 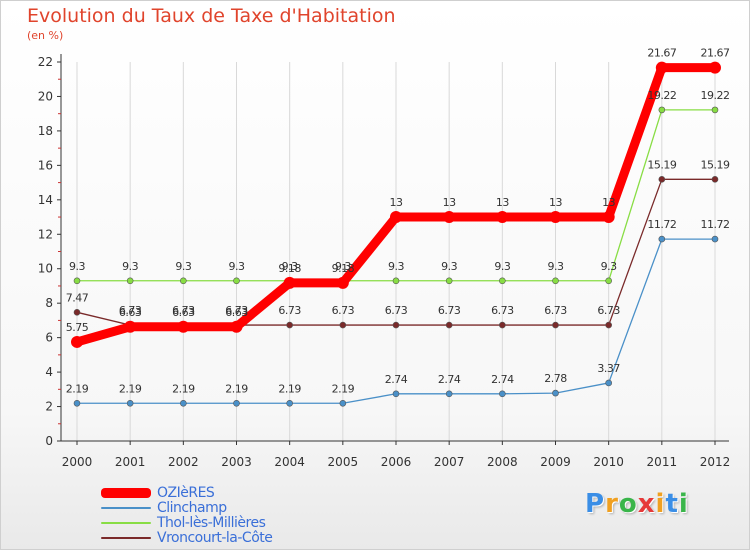 What do you see at coordinates (396, 462) in the screenshot?
I see `x-tick-label: 2006` at bounding box center [396, 462].